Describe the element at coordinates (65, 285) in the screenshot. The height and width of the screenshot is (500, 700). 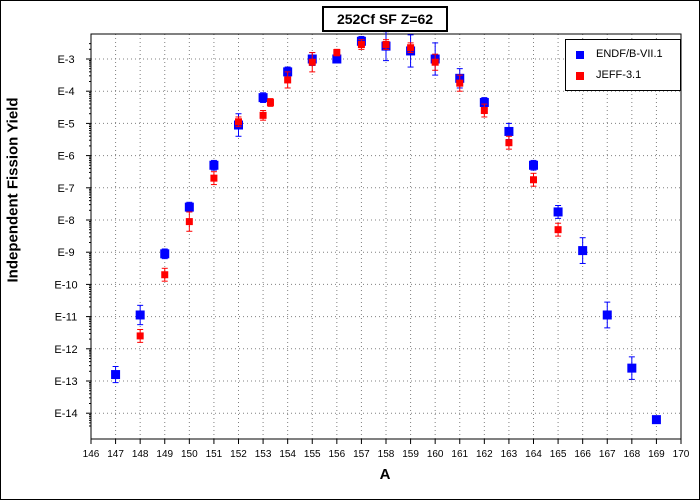
I see `y-tick-label: E-10` at that location.